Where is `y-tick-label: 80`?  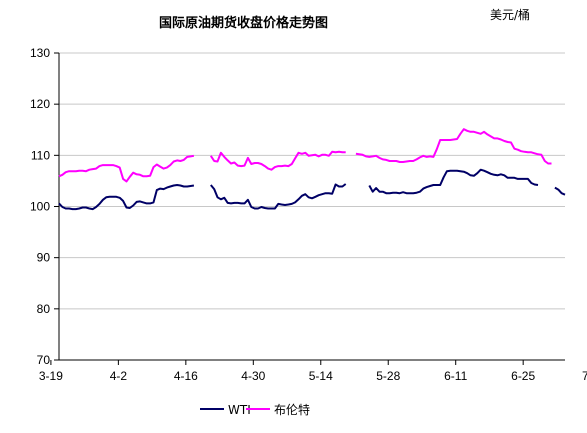
y-tick-label: 80 is located at coordinates (44, 309).